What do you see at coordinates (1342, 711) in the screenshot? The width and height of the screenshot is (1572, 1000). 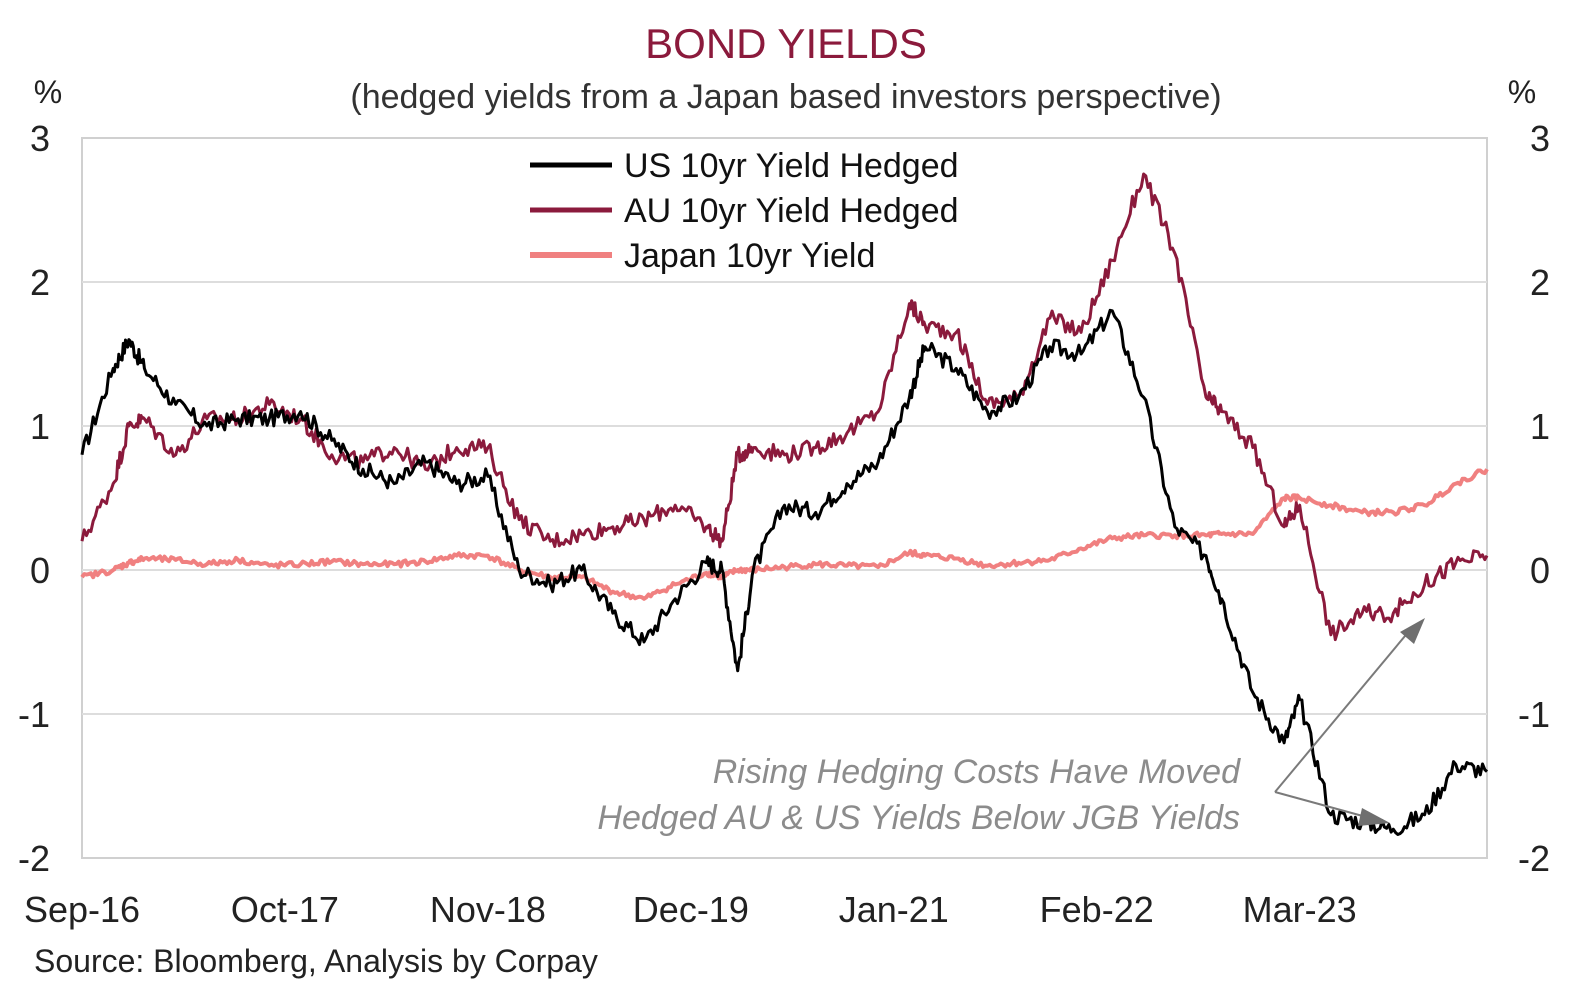 I see `annotation-arrow-au` at bounding box center [1342, 711].